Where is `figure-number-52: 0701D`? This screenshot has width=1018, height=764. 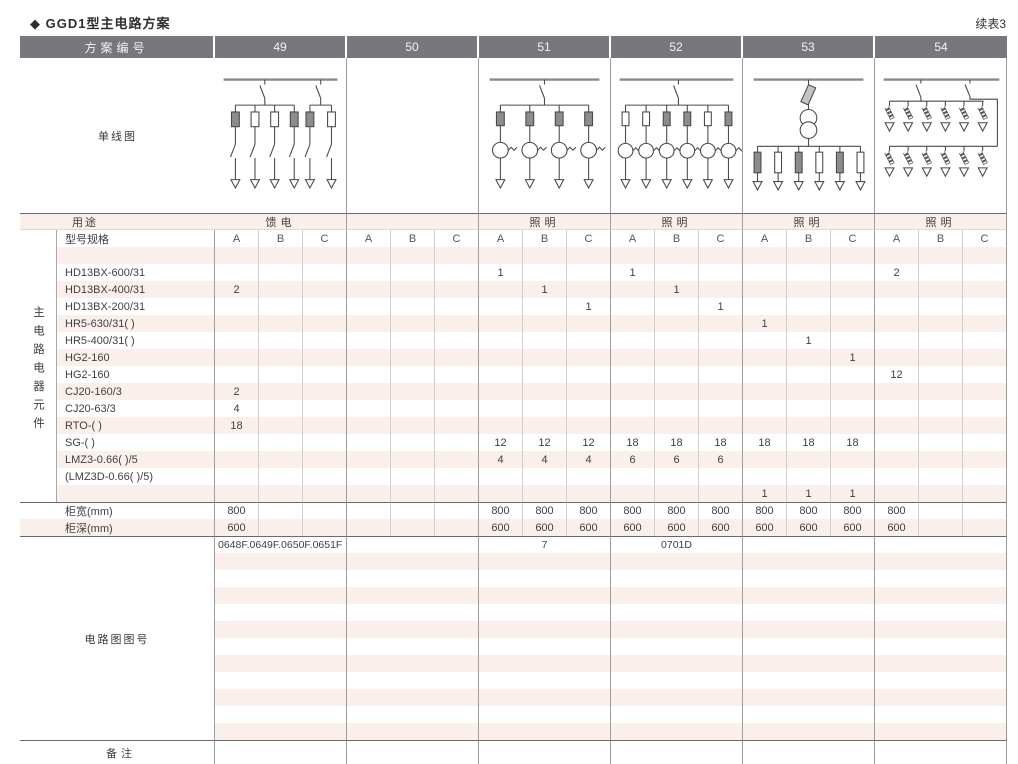
figure-number-52: 0701D is located at coordinates (677, 544).